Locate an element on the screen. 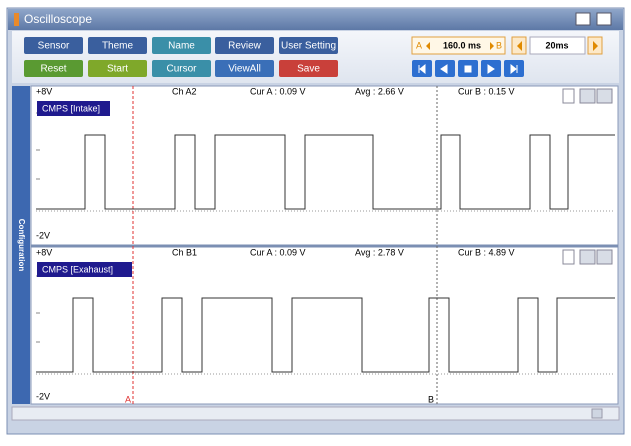 This screenshot has height=446, width=631. channel: Ch A2 is located at coordinates (184, 91).